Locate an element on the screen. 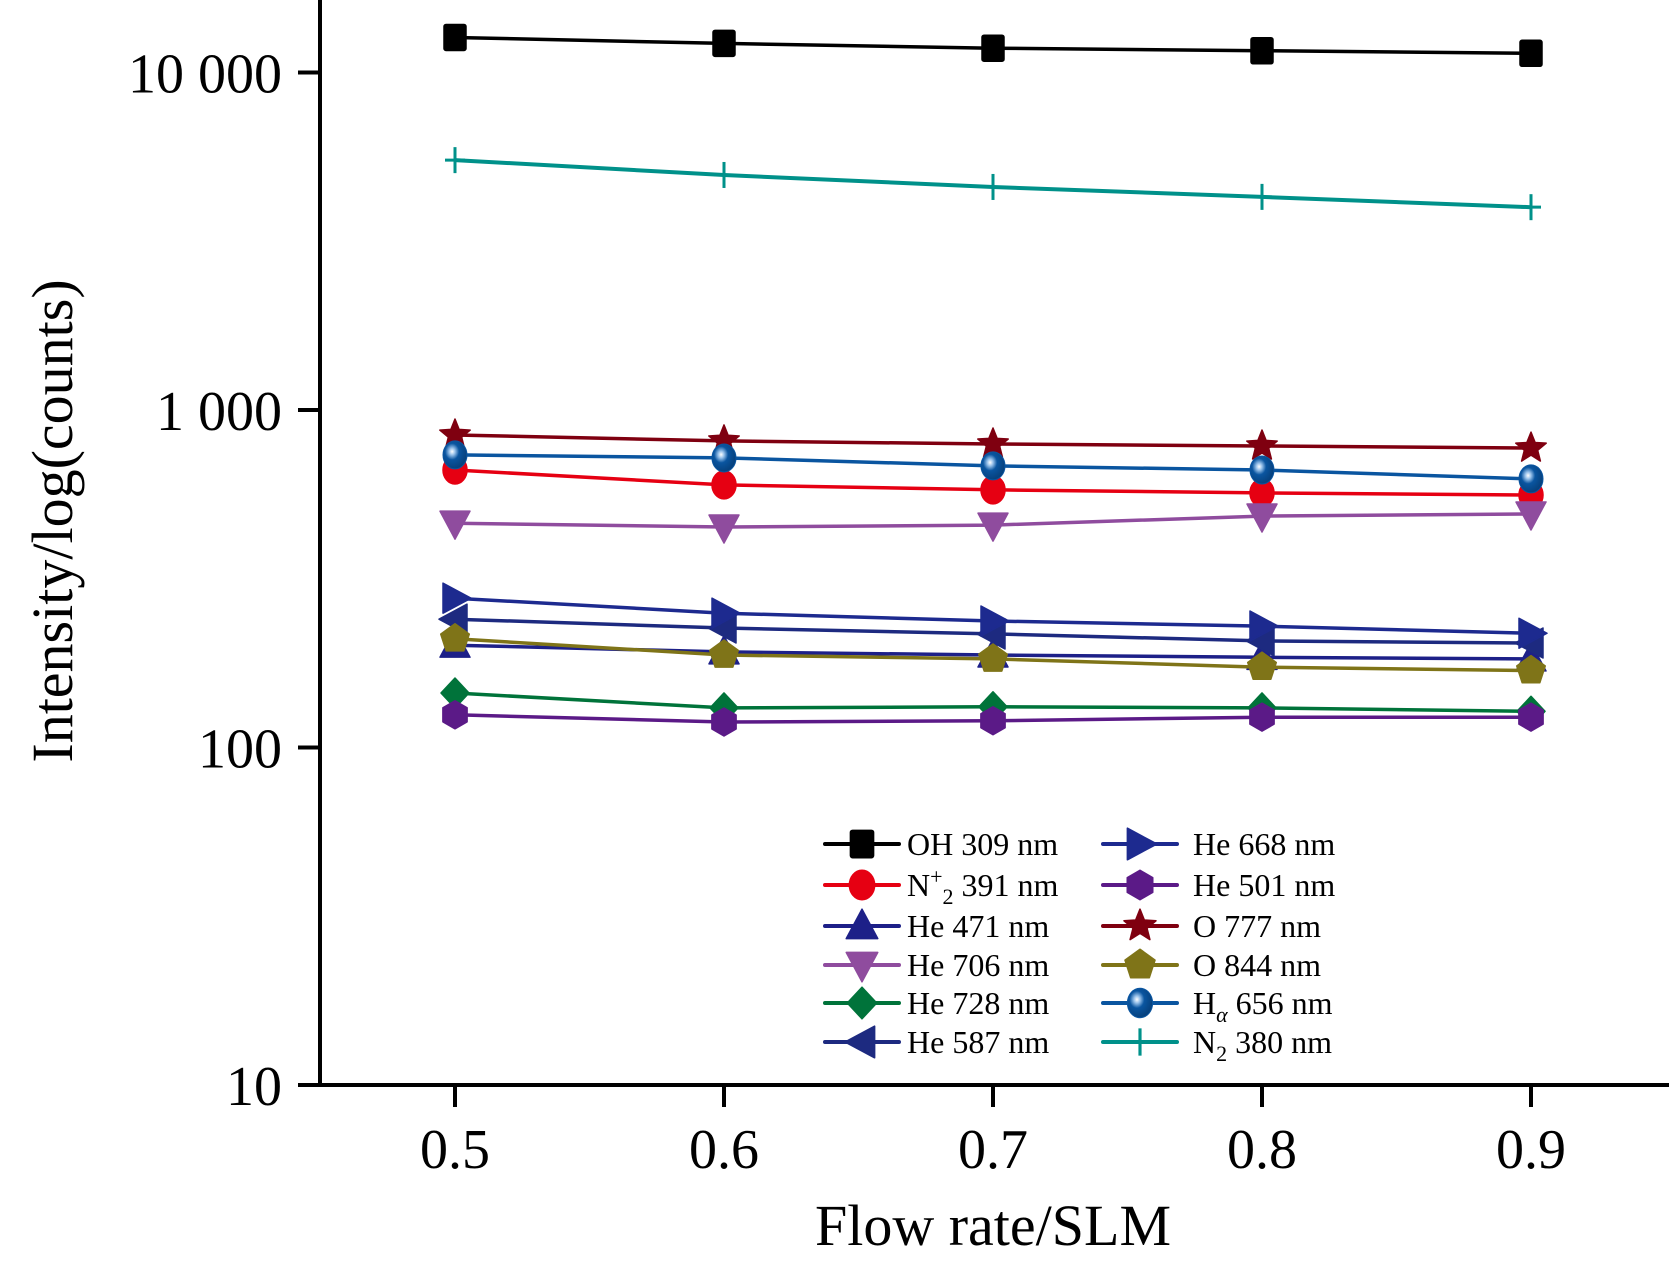  legend-item: He 728 nm is located at coordinates (936, 1003).